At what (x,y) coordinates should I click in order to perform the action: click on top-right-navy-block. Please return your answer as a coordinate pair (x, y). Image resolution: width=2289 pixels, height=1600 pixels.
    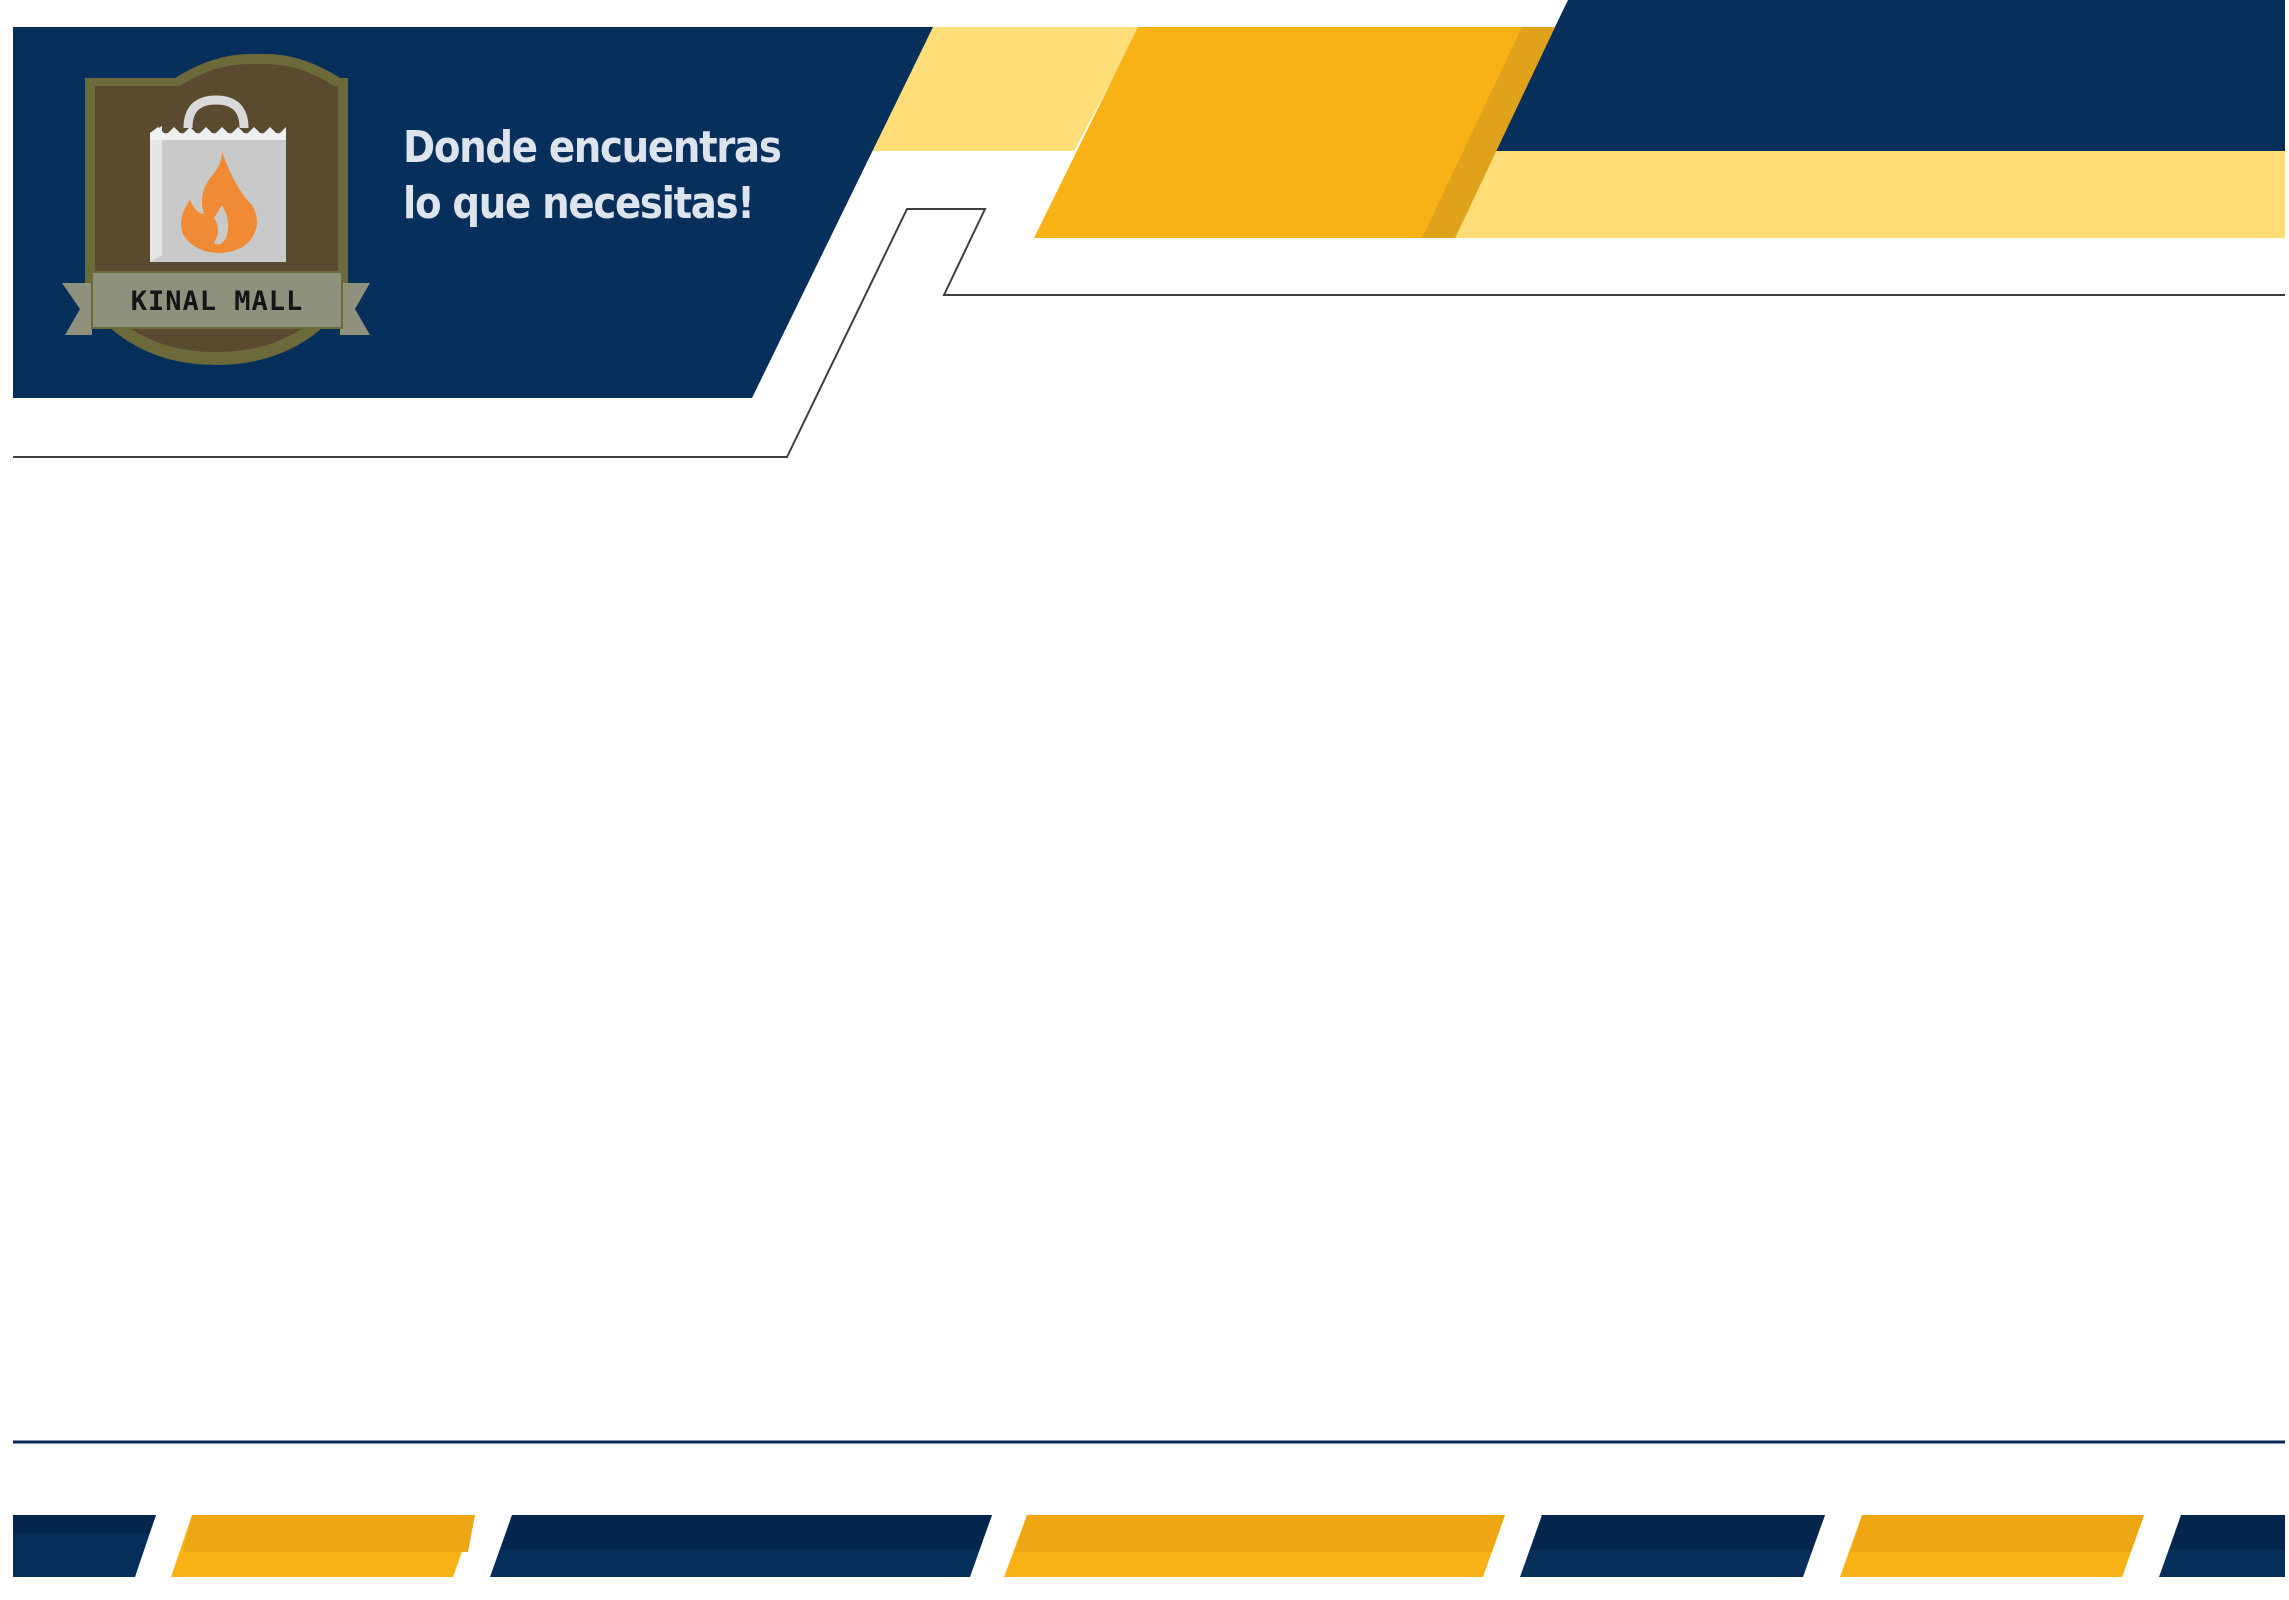
    Looking at the image, I should click on (1890, 75).